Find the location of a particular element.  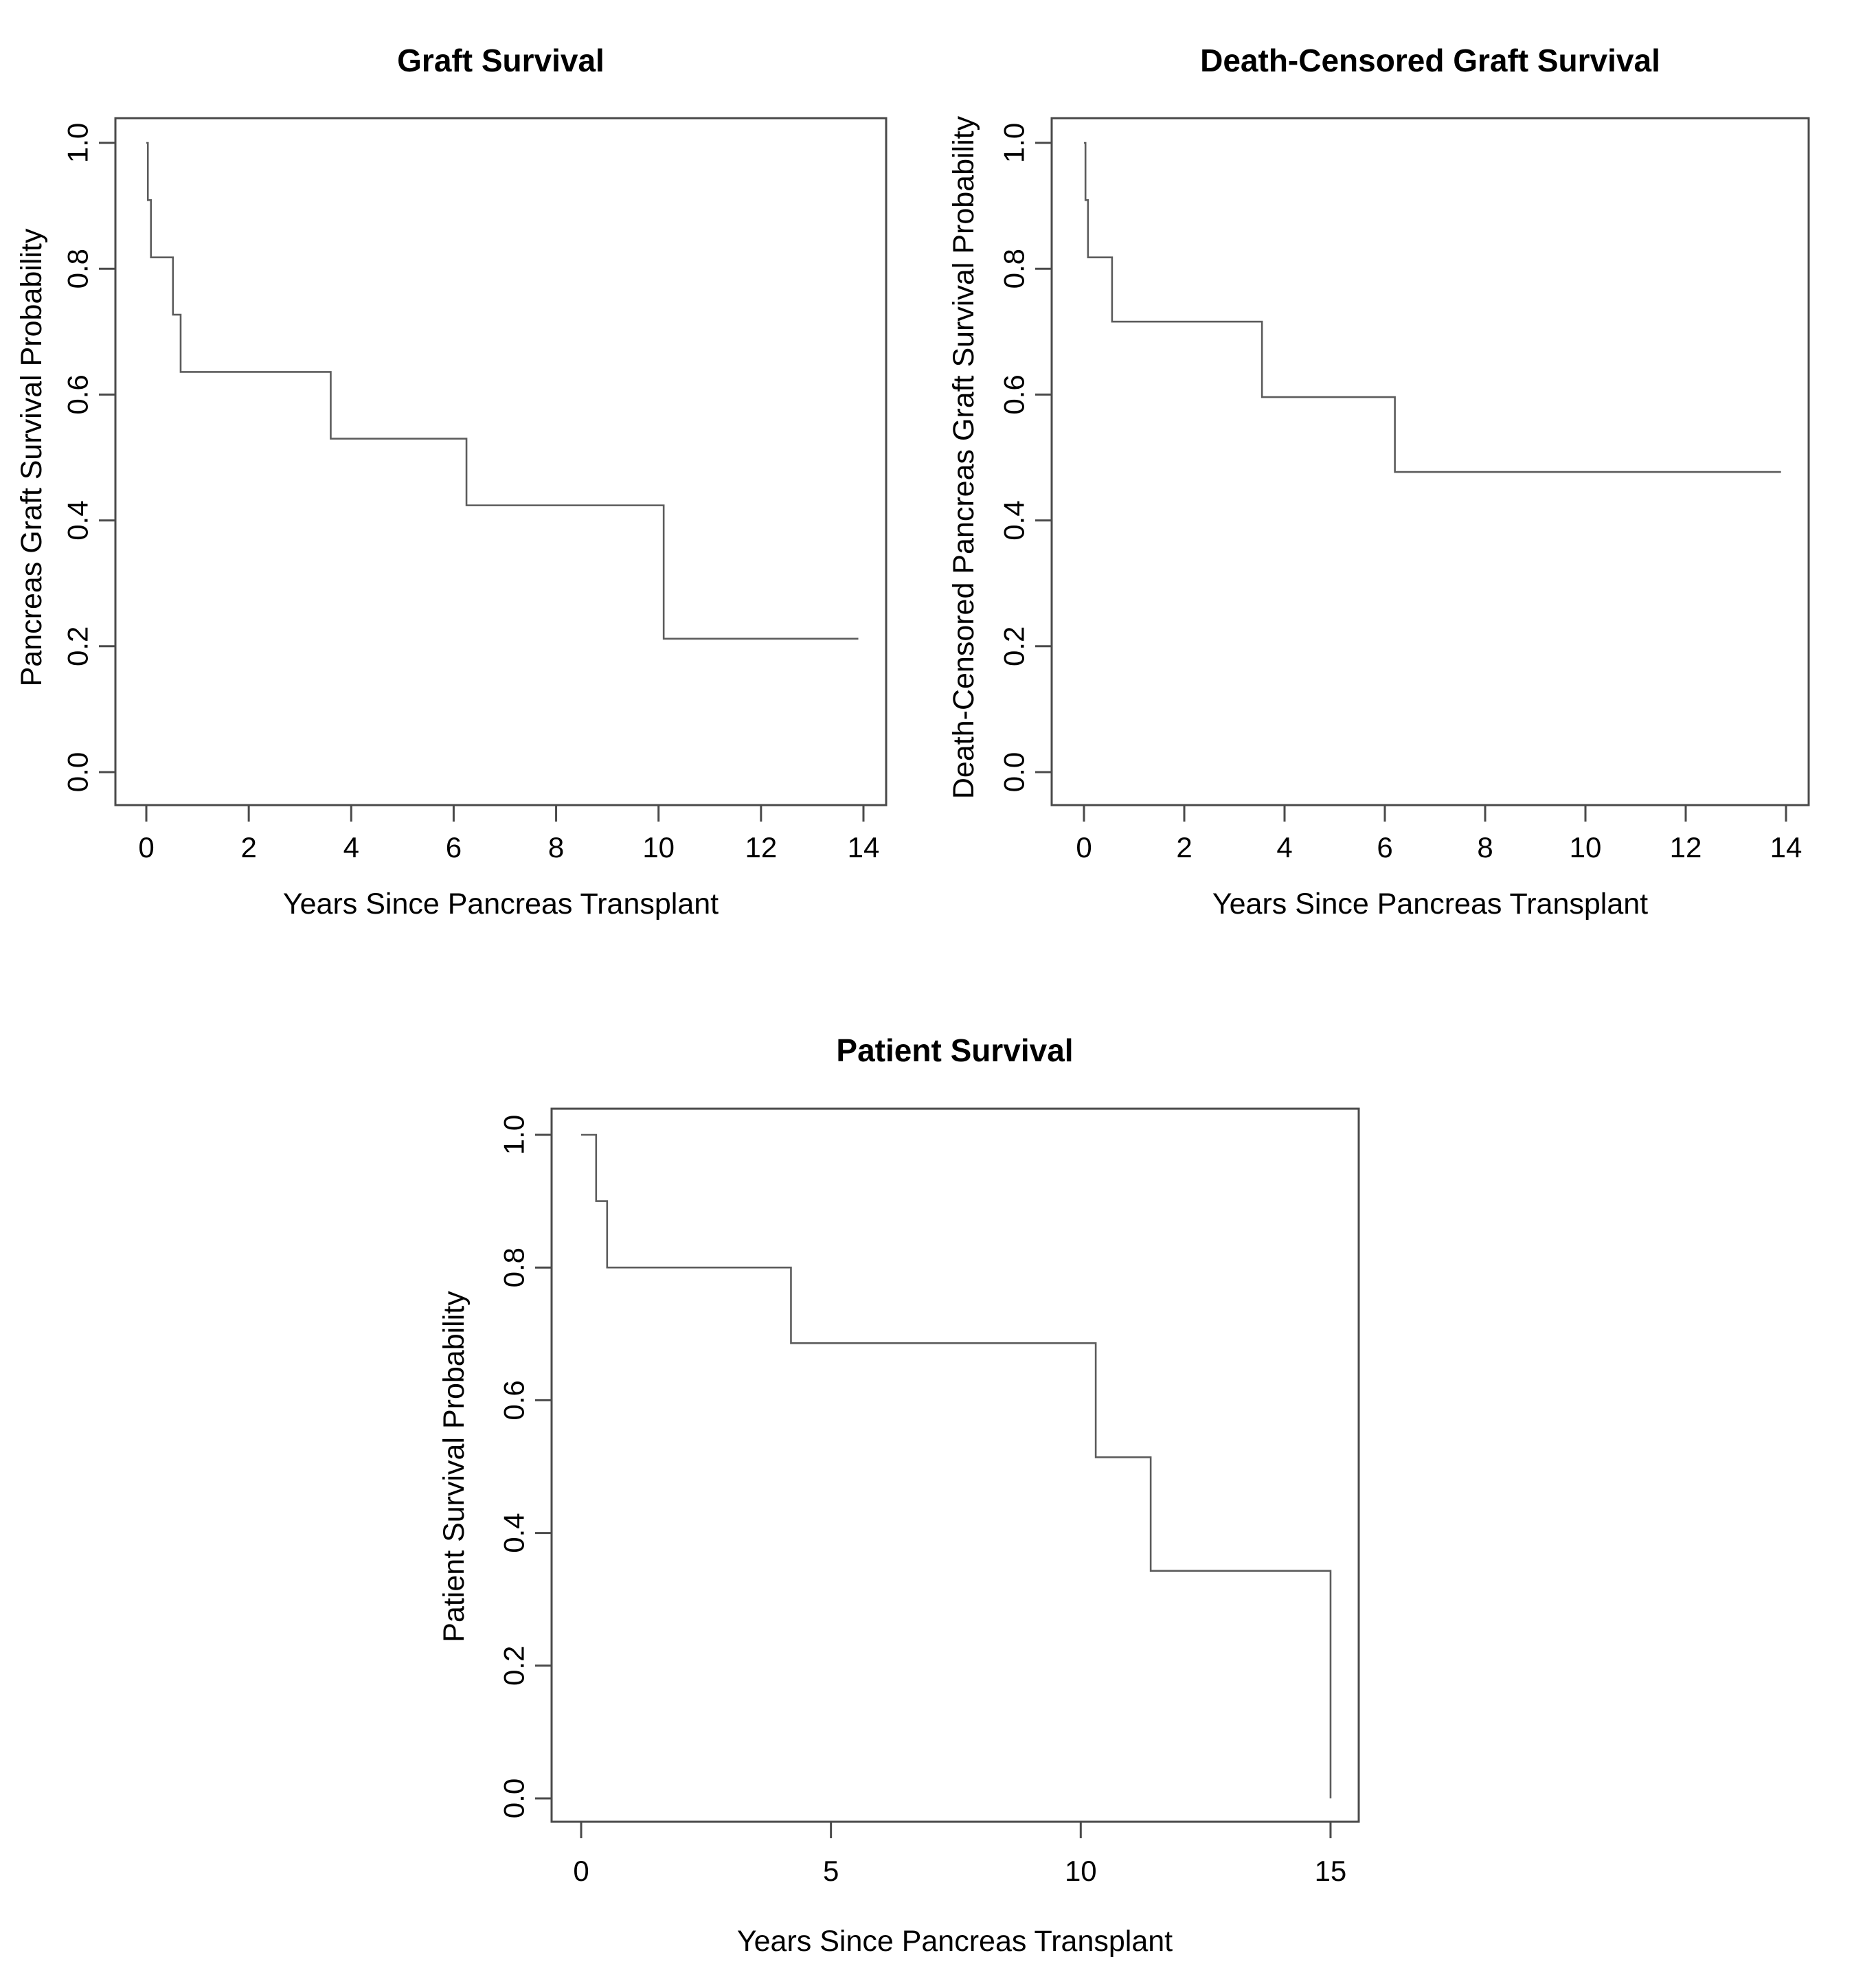

x-tick-label: 15 is located at coordinates (1331, 1871).